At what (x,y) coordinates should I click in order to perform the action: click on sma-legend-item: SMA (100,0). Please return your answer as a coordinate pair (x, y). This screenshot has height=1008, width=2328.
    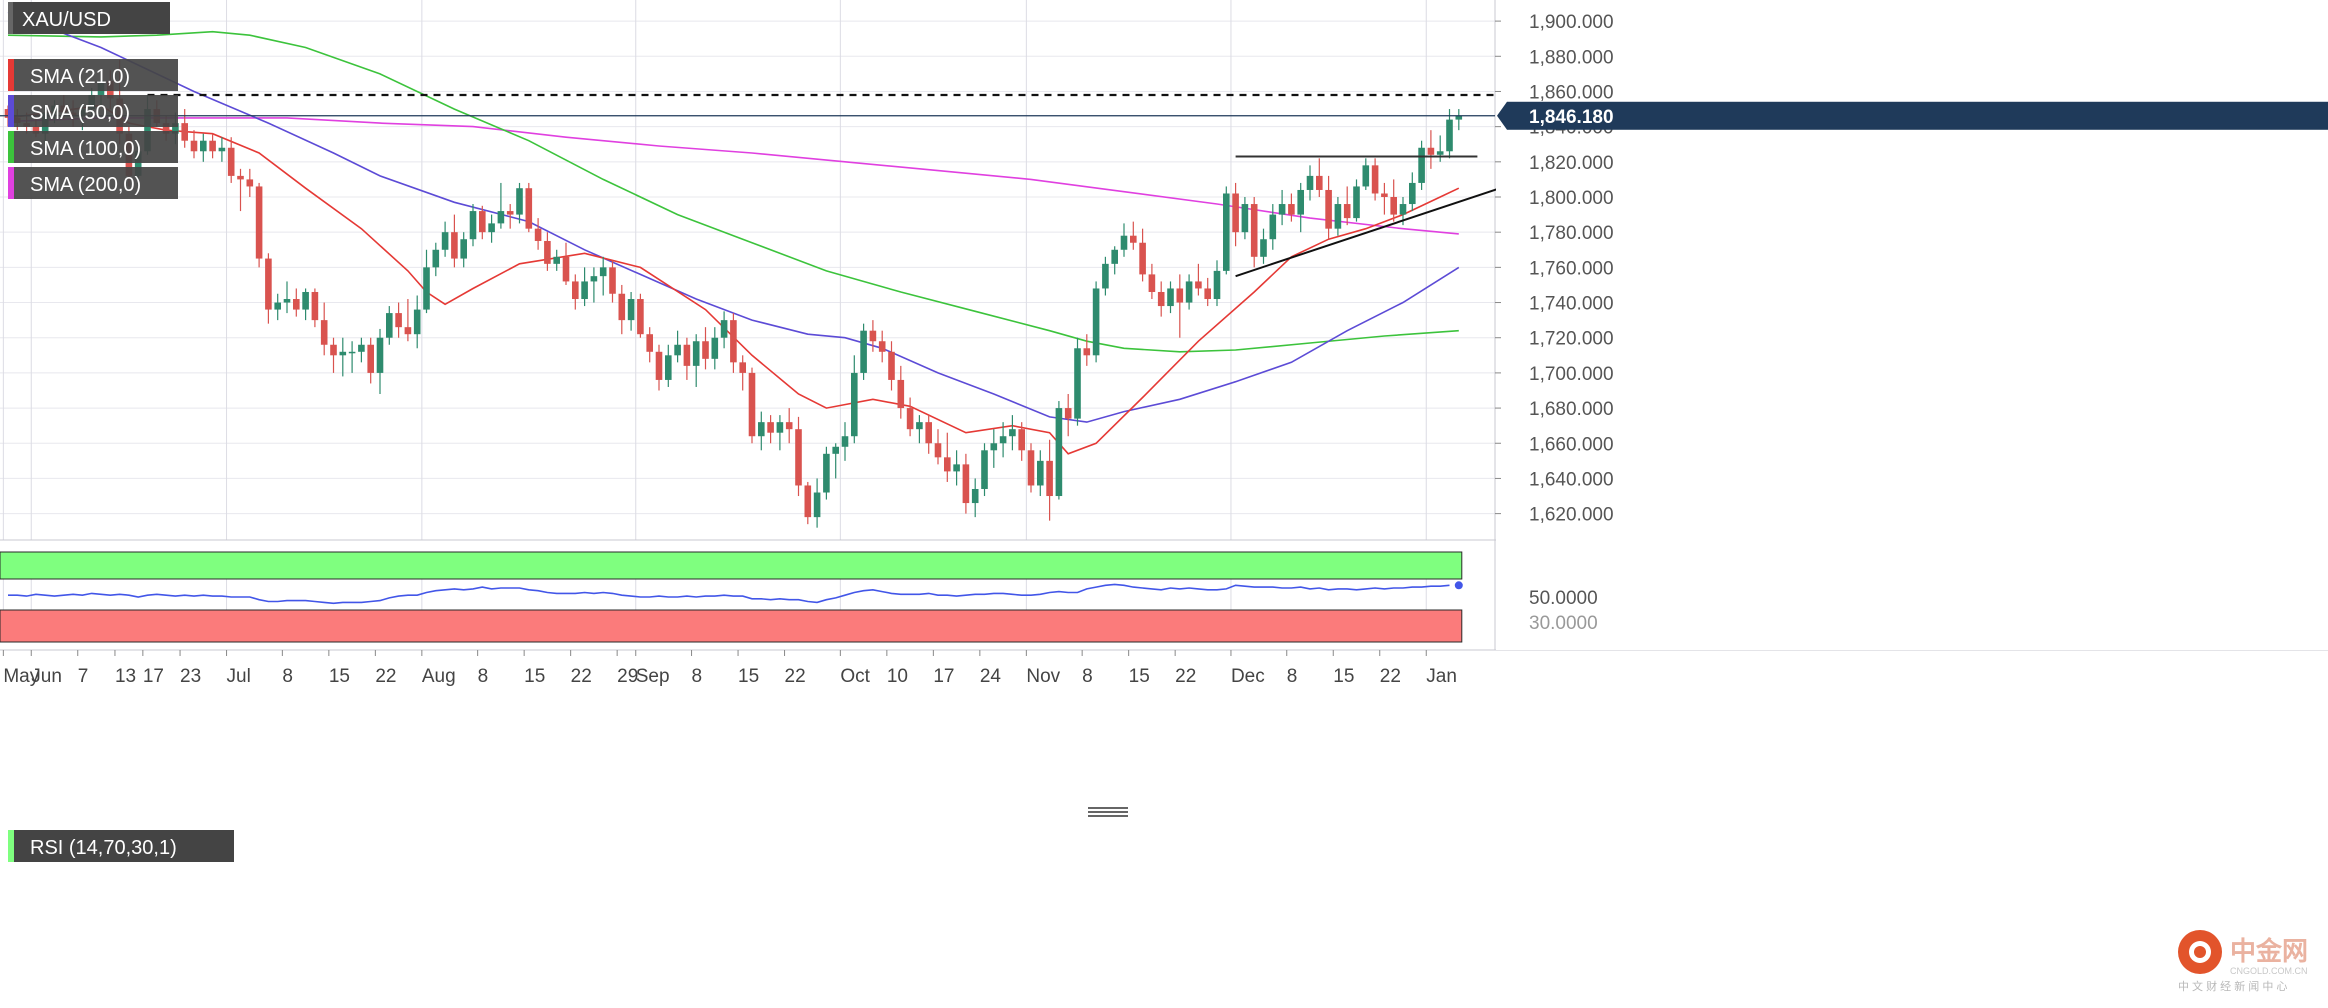
    Looking at the image, I should click on (93, 147).